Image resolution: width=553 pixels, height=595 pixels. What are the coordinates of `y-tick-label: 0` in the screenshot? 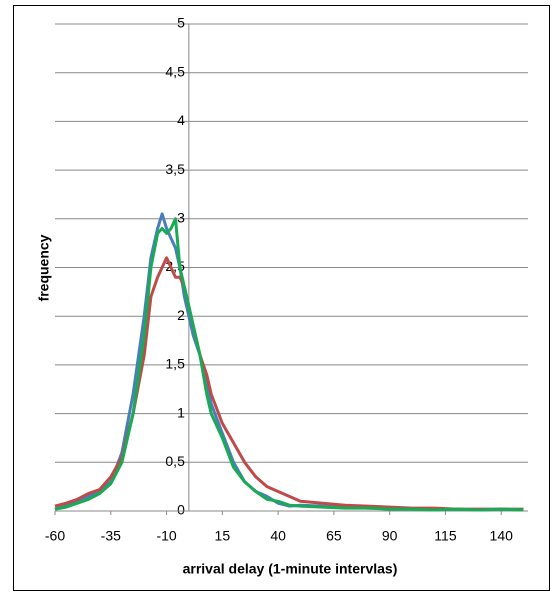 It's located at (181, 510).